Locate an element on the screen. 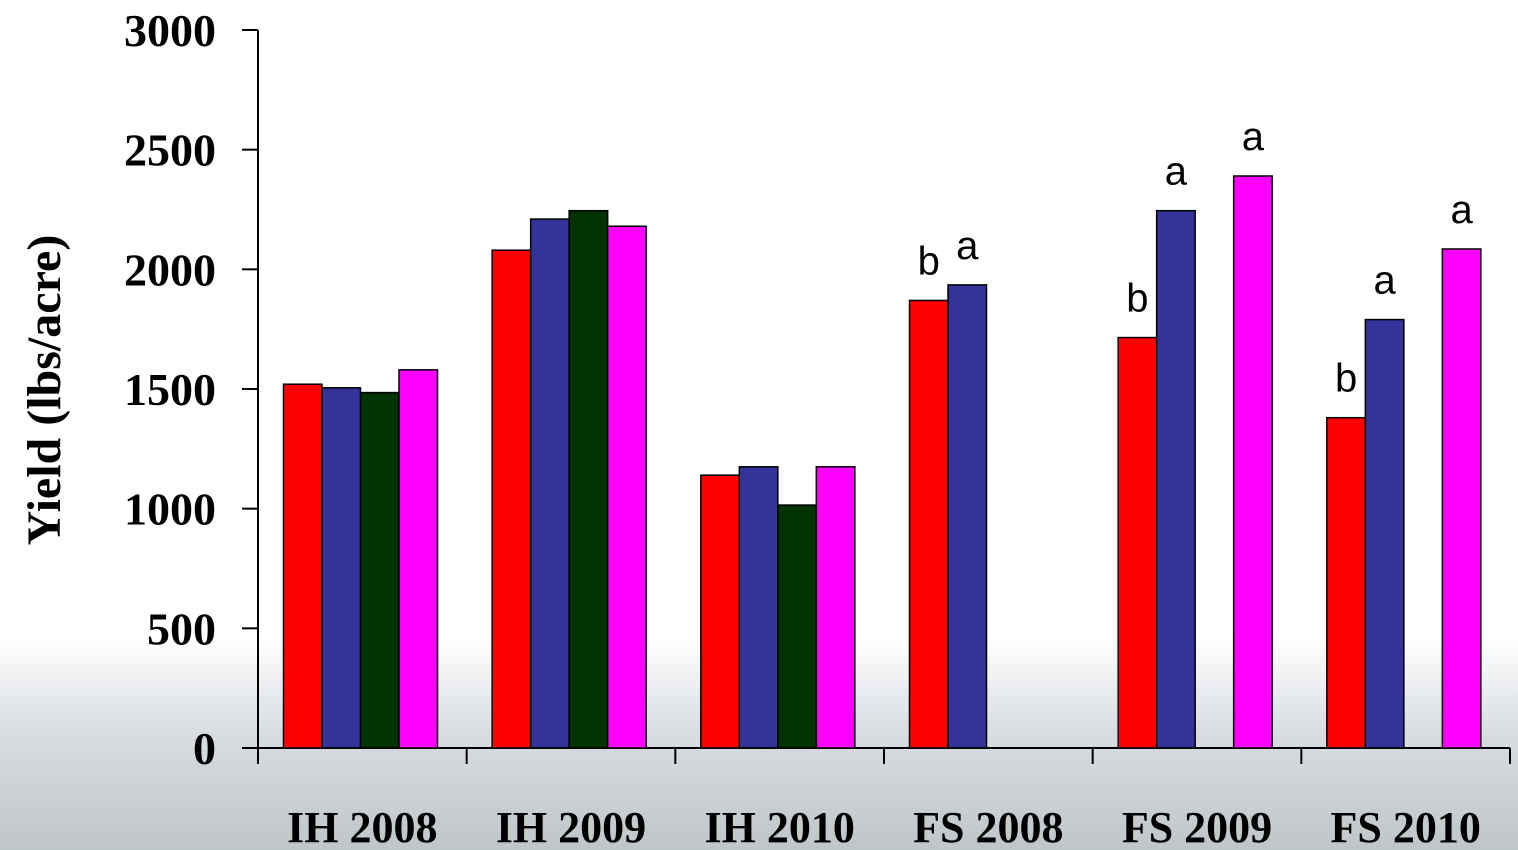  y-tick-label: 1500 is located at coordinates (170, 389).